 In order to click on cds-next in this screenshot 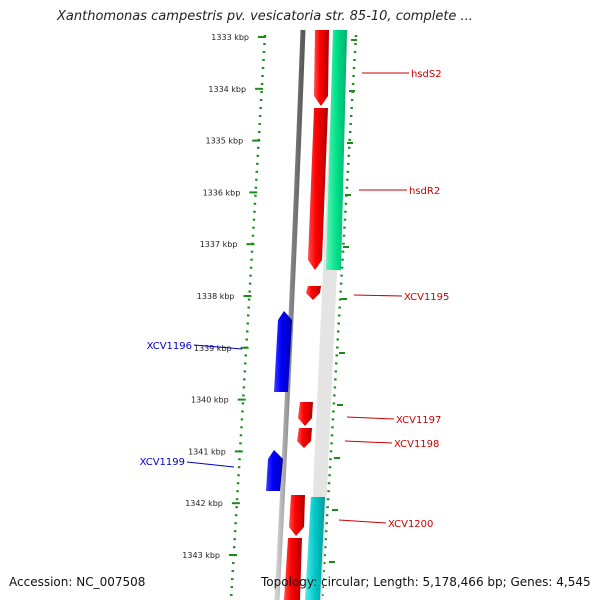, I will do `click(293, 569)`.